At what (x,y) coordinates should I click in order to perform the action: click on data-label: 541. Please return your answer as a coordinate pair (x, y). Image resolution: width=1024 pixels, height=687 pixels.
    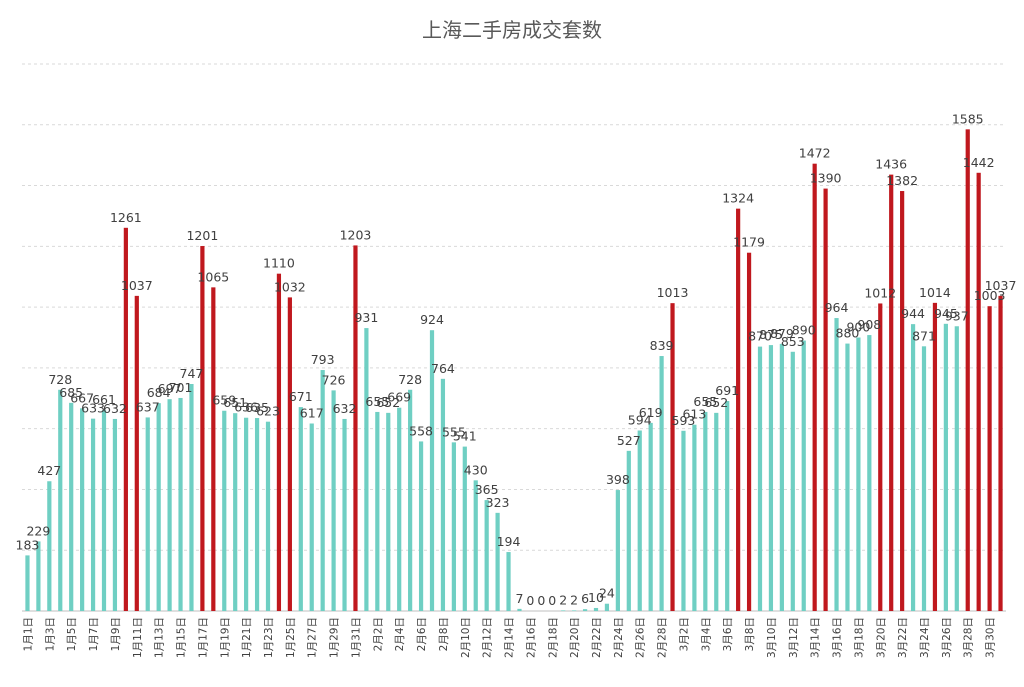
    Looking at the image, I should click on (465, 436).